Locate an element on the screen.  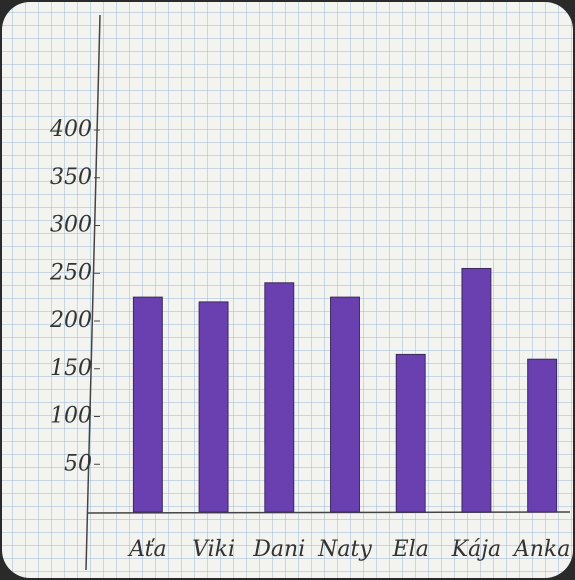
x-tick-label: Viki is located at coordinates (213, 549).